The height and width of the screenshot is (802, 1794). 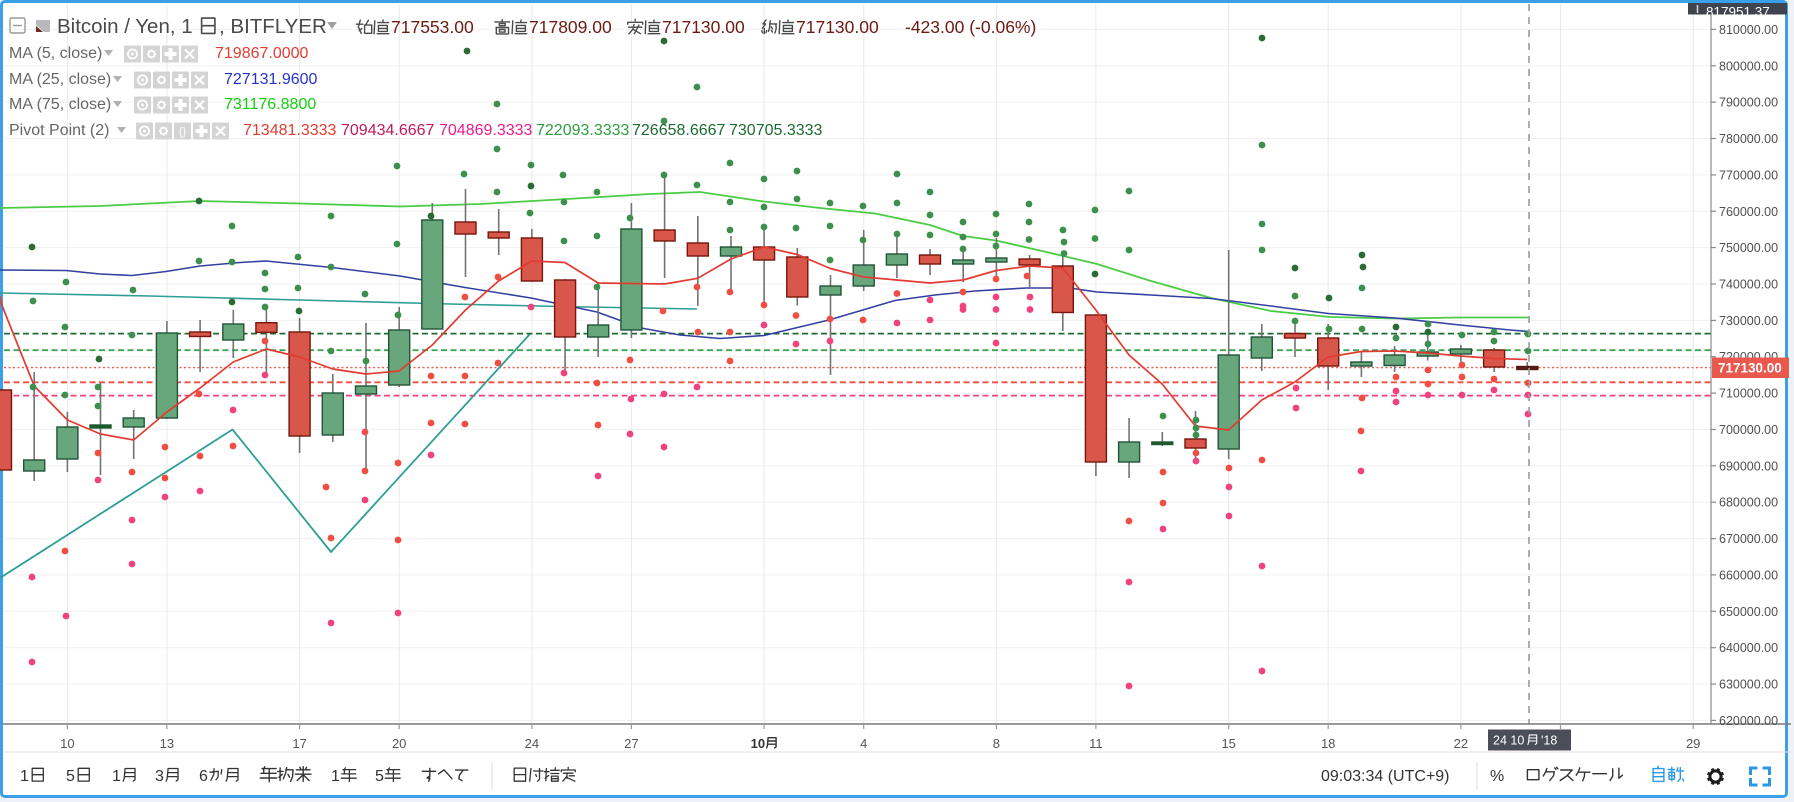 I want to click on svg-text: 760000.00, so click(x=1748, y=212).